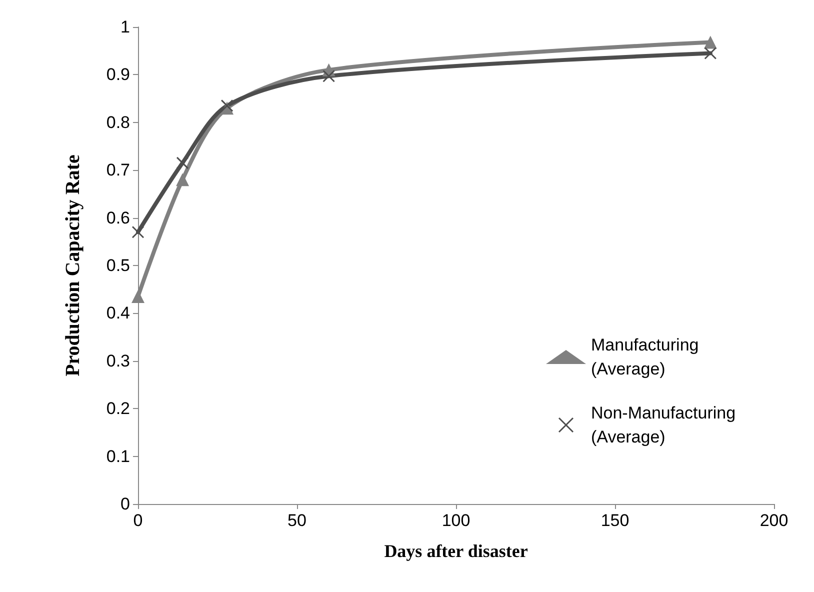 The height and width of the screenshot is (592, 814). What do you see at coordinates (647, 357) in the screenshot?
I see `legend-label: Manufacturing (Average)` at bounding box center [647, 357].